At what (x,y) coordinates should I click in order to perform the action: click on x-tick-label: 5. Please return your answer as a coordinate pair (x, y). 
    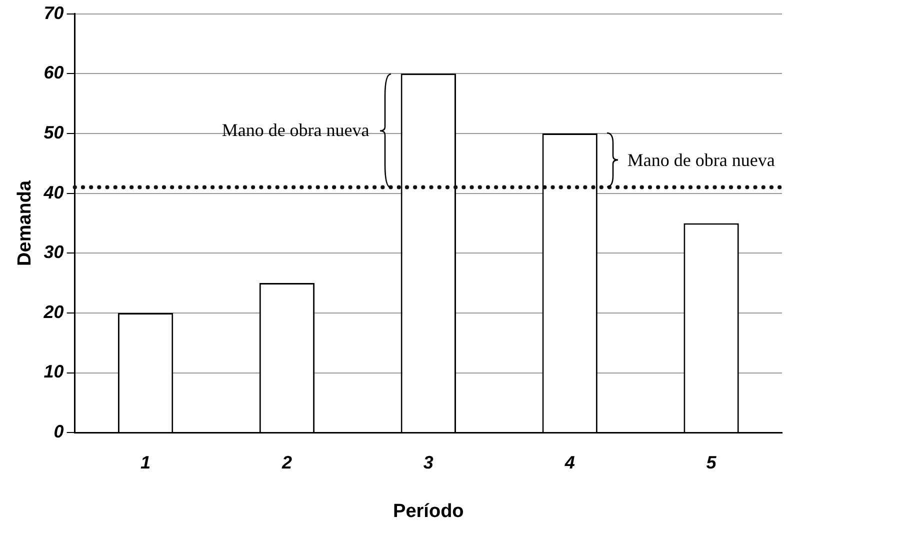
    Looking at the image, I should click on (712, 462).